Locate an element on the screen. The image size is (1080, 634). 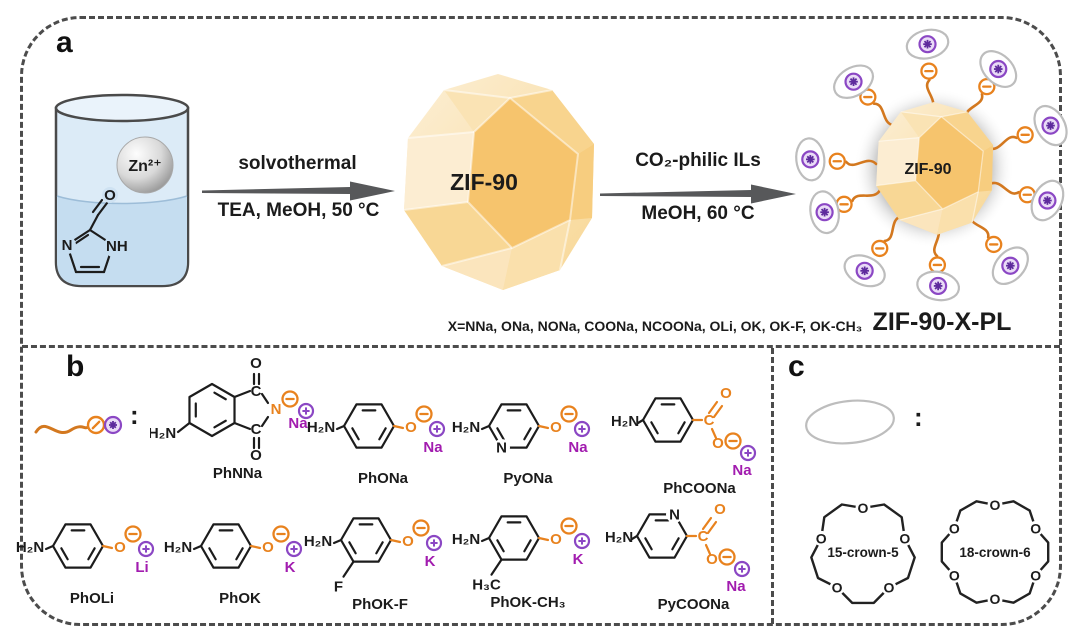
molecule-name: PhNNa is located at coordinates (237, 473).